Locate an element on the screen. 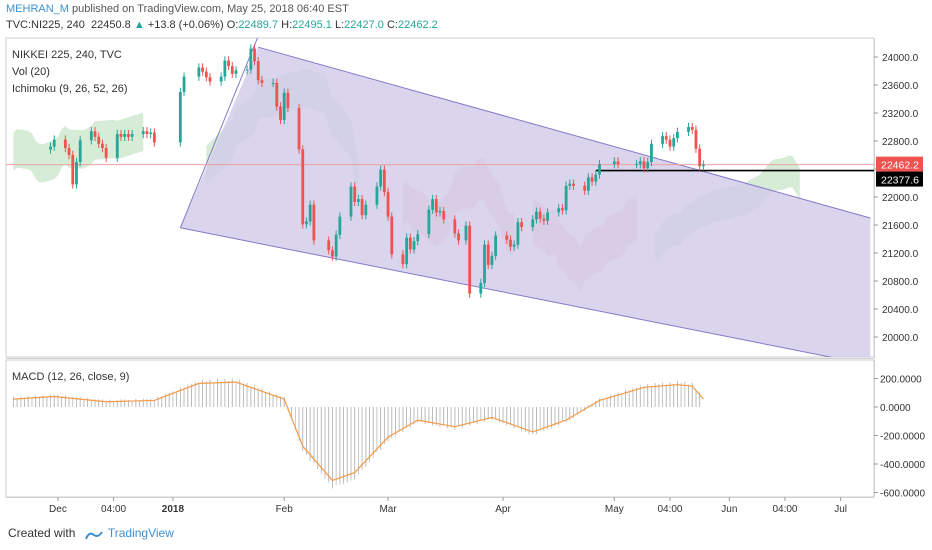 The image size is (932, 550). price-tick-label: 21200.0 is located at coordinates (900, 254).